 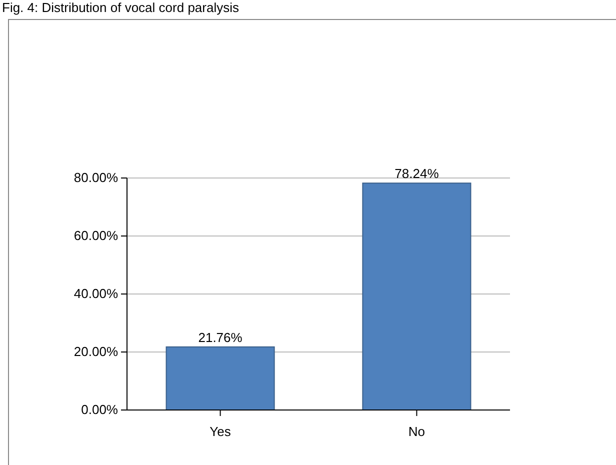 I want to click on chart-title: Fig. 4: Distribution of vocal cord paralysis, so click(x=121, y=7).